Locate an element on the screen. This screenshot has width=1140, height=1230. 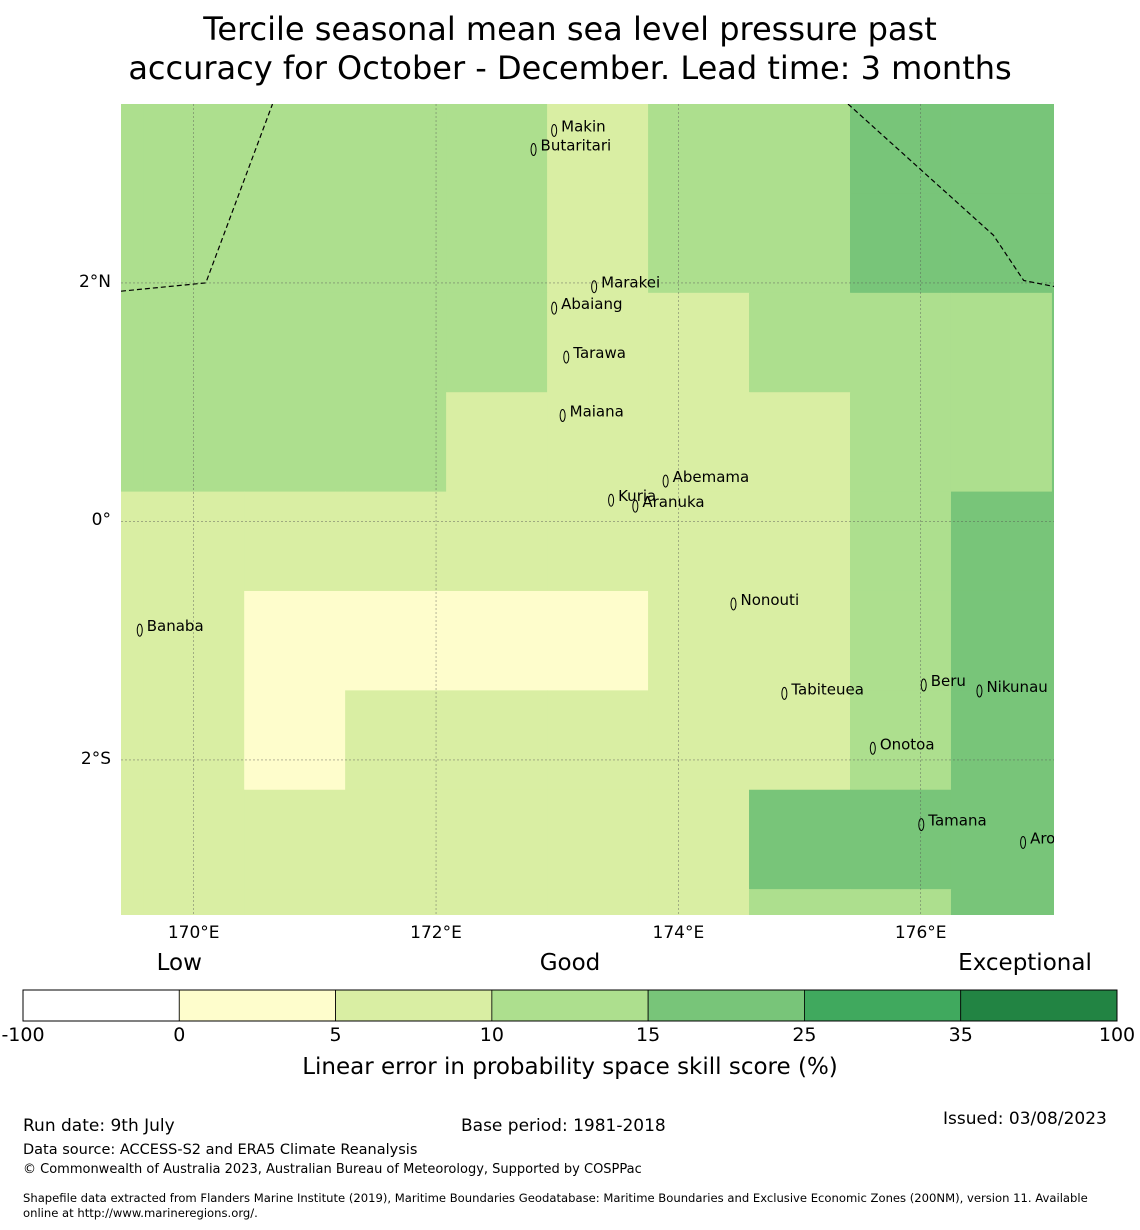
lat-tick-label: 0° is located at coordinates (101, 520).